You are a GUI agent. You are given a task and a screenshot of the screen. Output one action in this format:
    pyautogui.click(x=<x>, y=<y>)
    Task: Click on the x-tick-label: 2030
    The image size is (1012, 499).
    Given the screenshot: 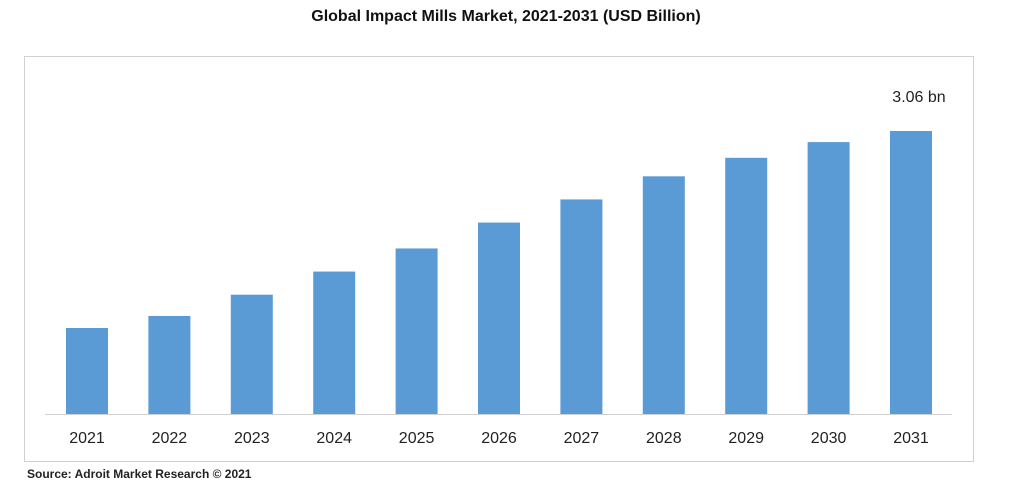 What is the action you would take?
    pyautogui.click(x=829, y=438)
    